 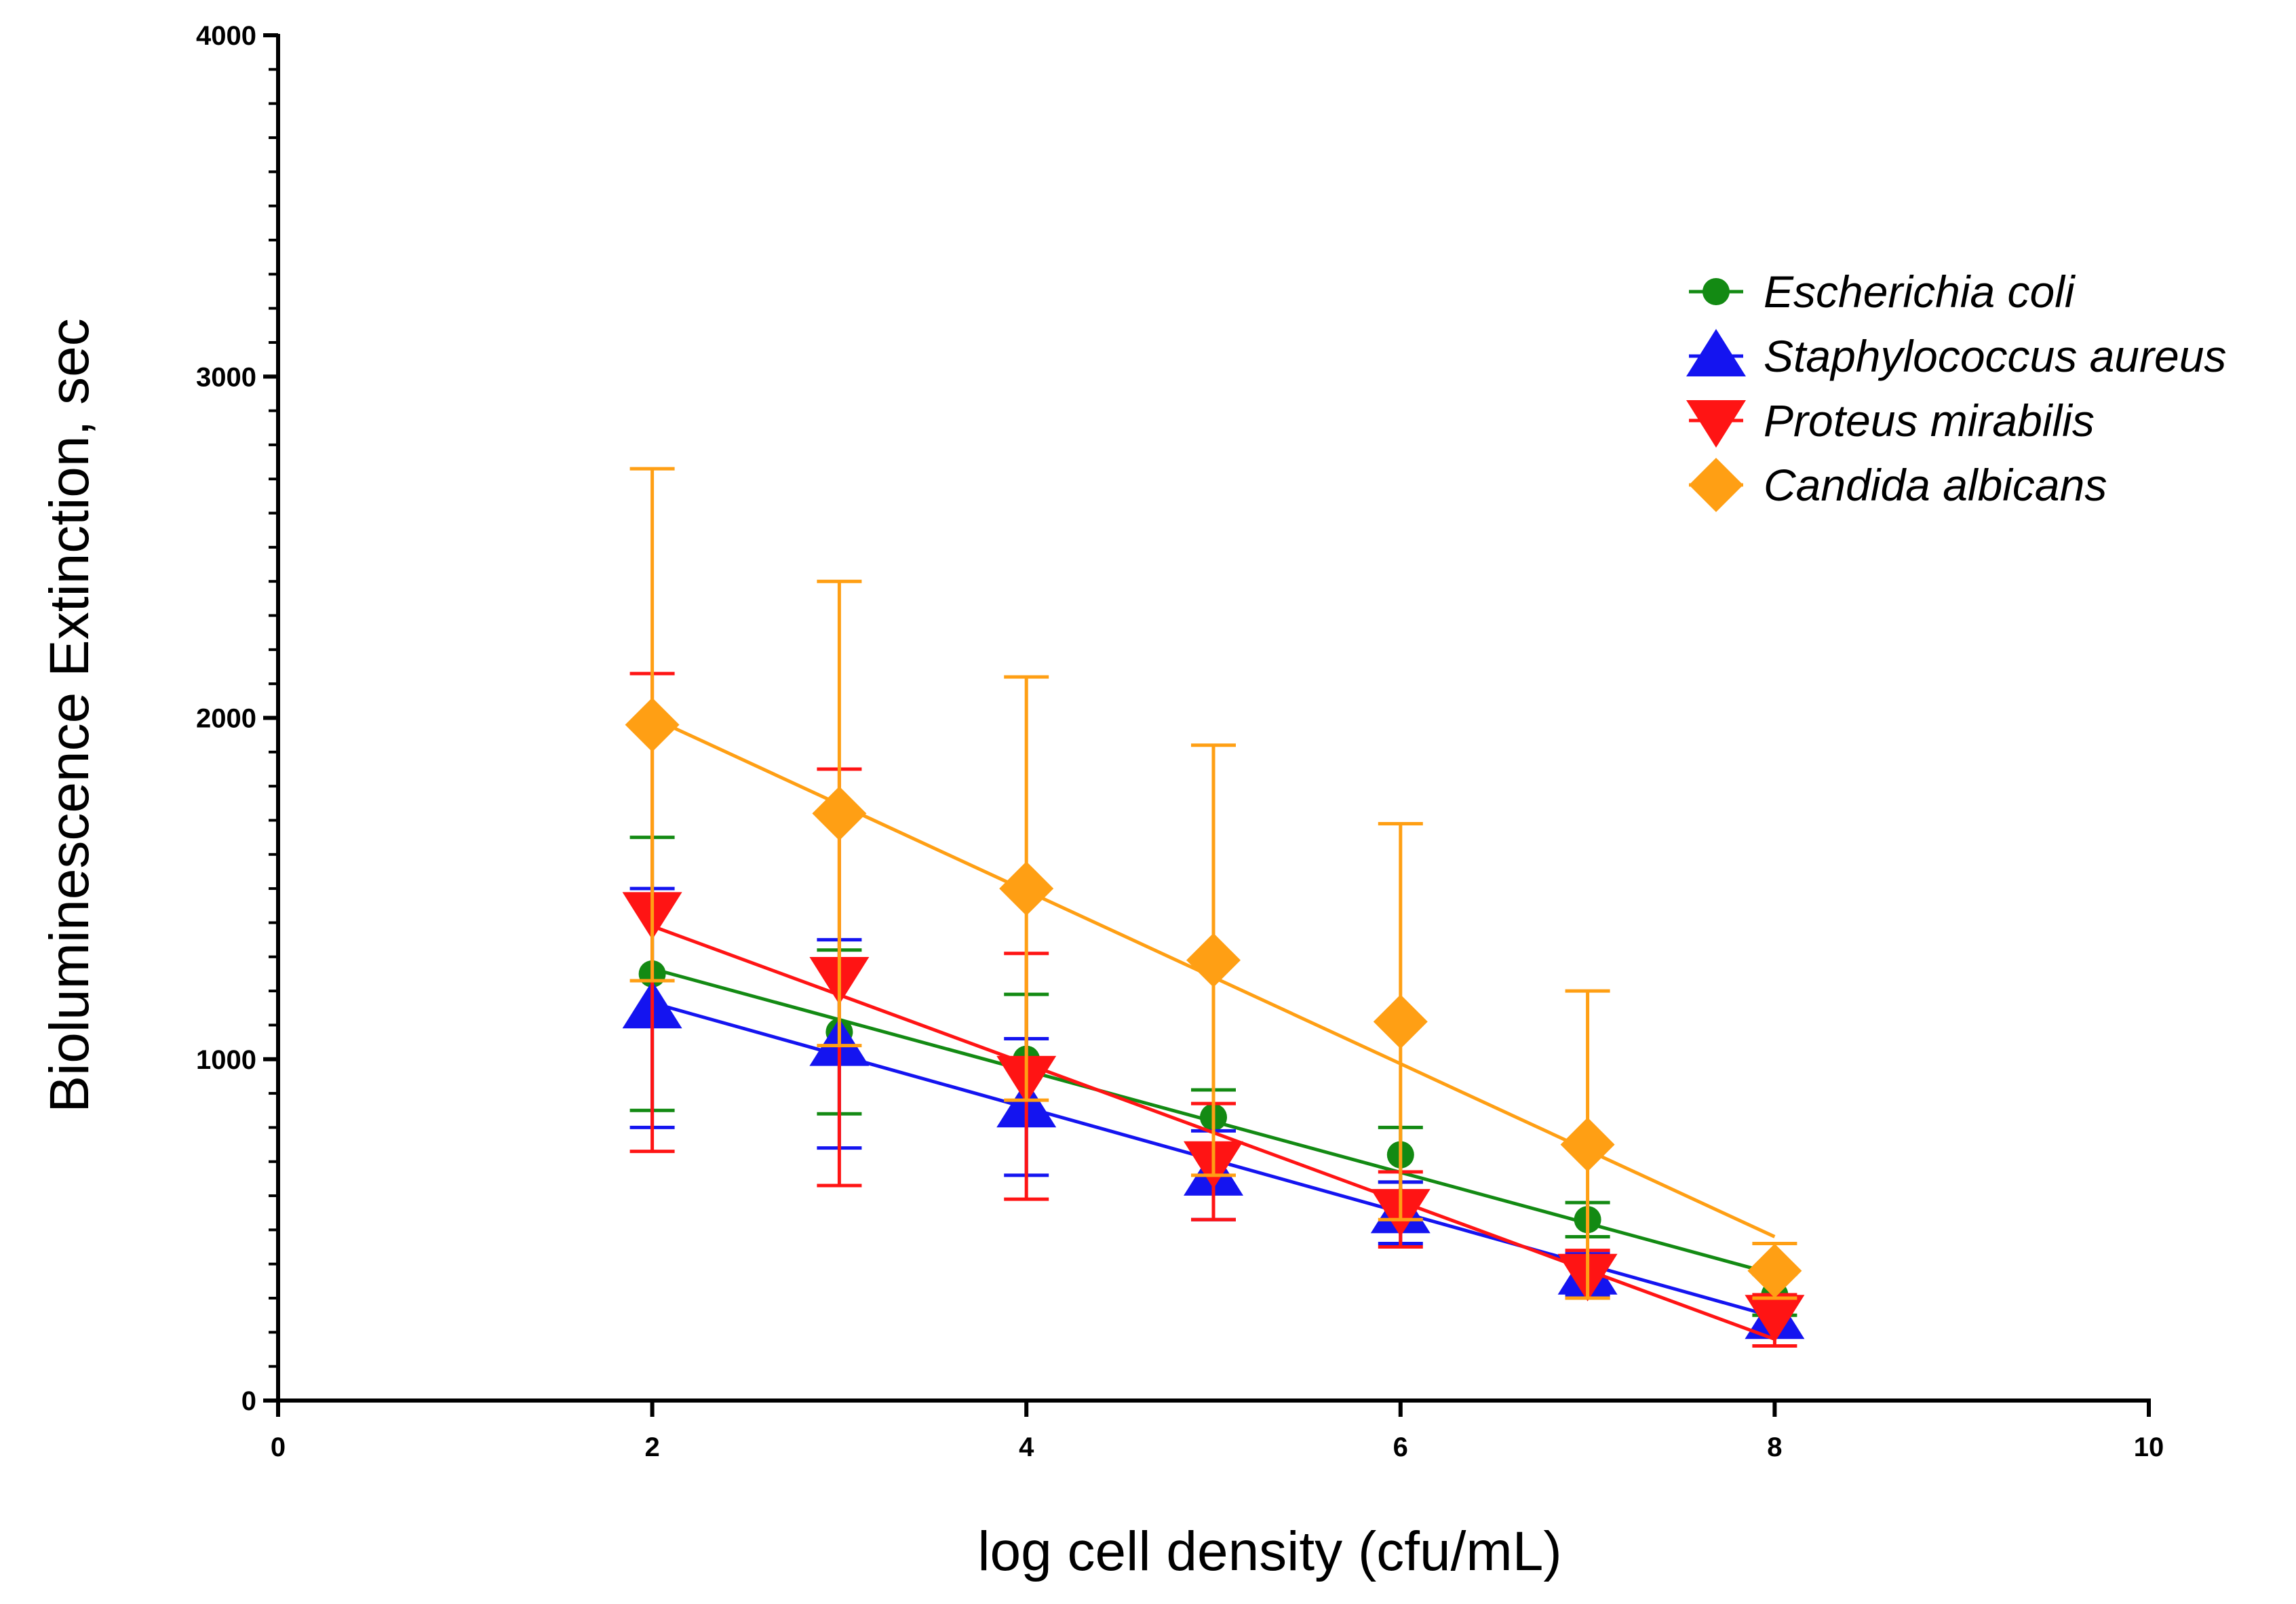 What do you see at coordinates (226, 1060) in the screenshot?
I see `y-tick-label: 1000` at bounding box center [226, 1060].